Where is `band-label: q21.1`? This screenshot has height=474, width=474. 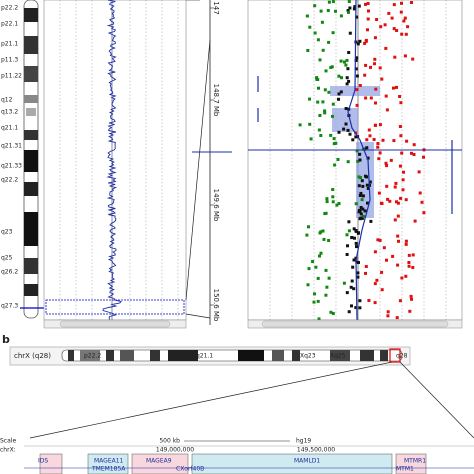 band-label: q21.1 is located at coordinates (9, 128).